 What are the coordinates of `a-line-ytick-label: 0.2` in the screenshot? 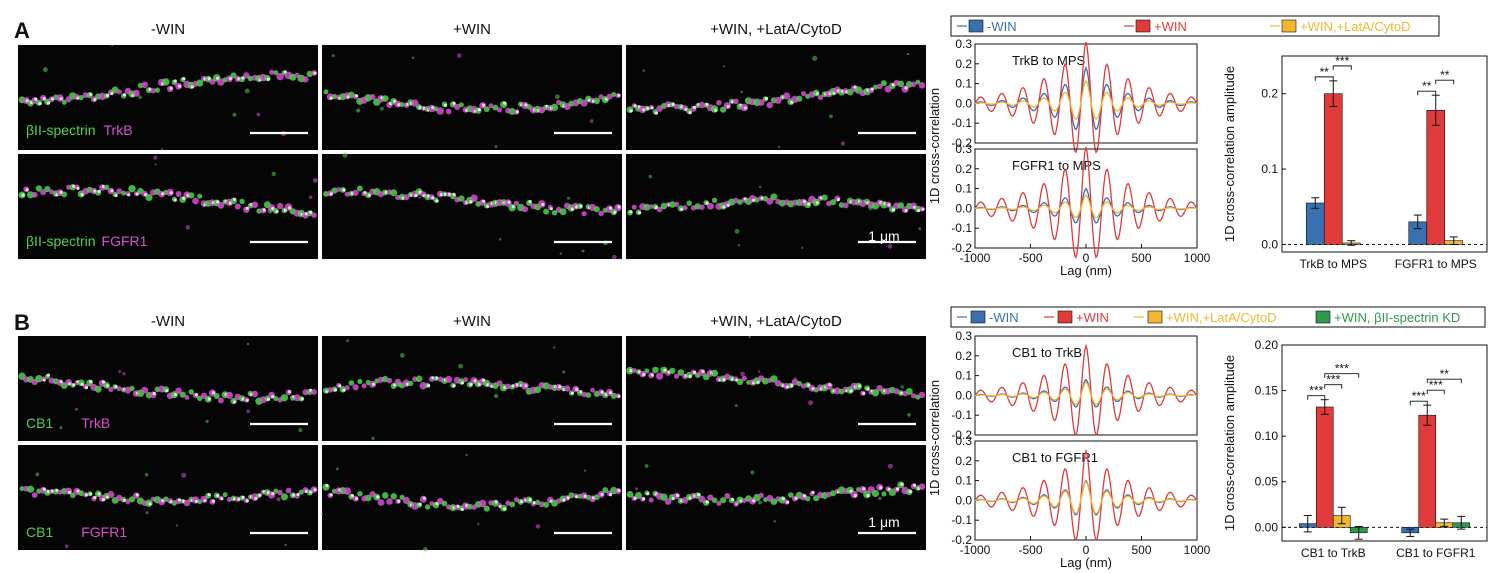 It's located at (963, 64).